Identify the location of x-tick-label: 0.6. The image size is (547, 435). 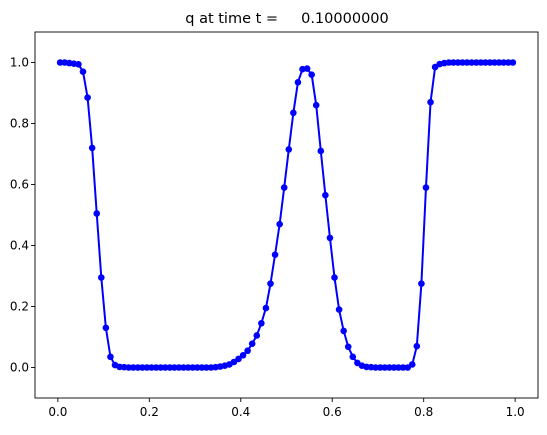
(332, 412).